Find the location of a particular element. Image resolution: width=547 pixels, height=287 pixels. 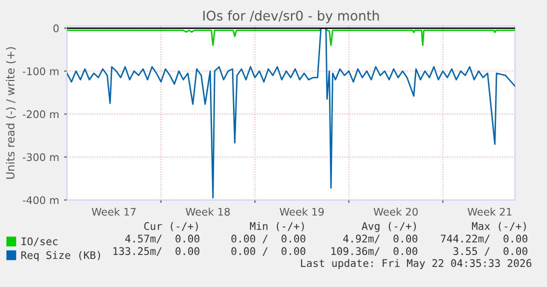

text: 4.57m/ 0.00 is located at coordinates (162, 239).